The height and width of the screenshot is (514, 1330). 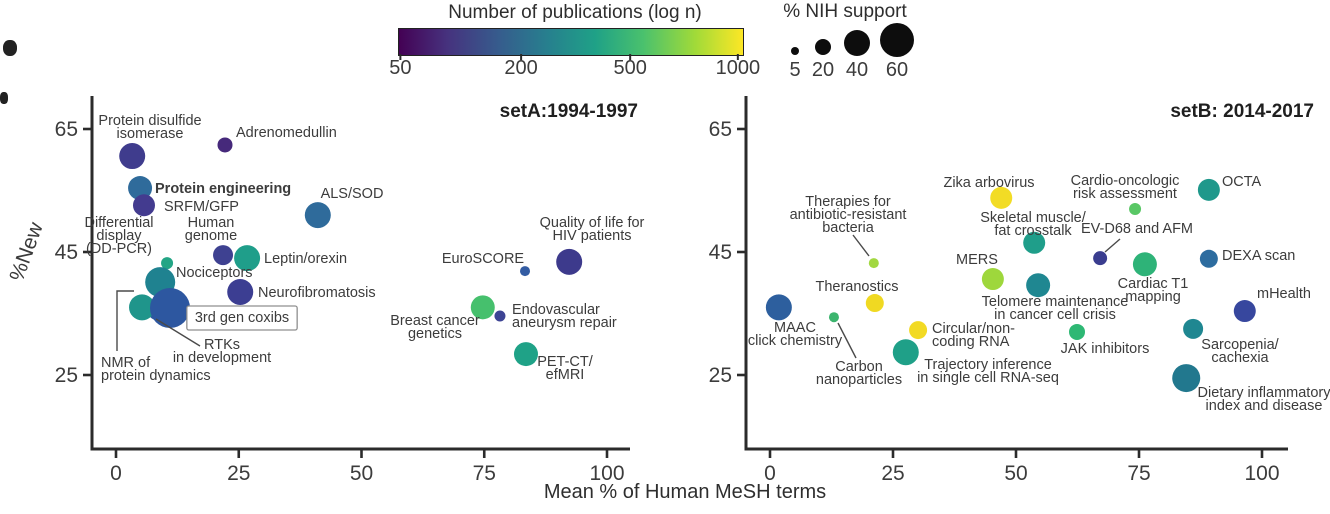 I want to click on point-label-pet-ct-efmri: PET-CT/efMRI, so click(x=565, y=368).